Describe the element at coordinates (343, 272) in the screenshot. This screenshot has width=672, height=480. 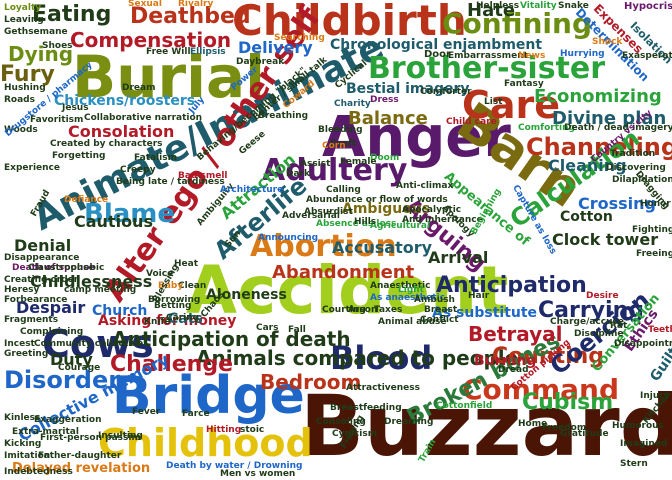
I see `word: Abandonment` at that location.